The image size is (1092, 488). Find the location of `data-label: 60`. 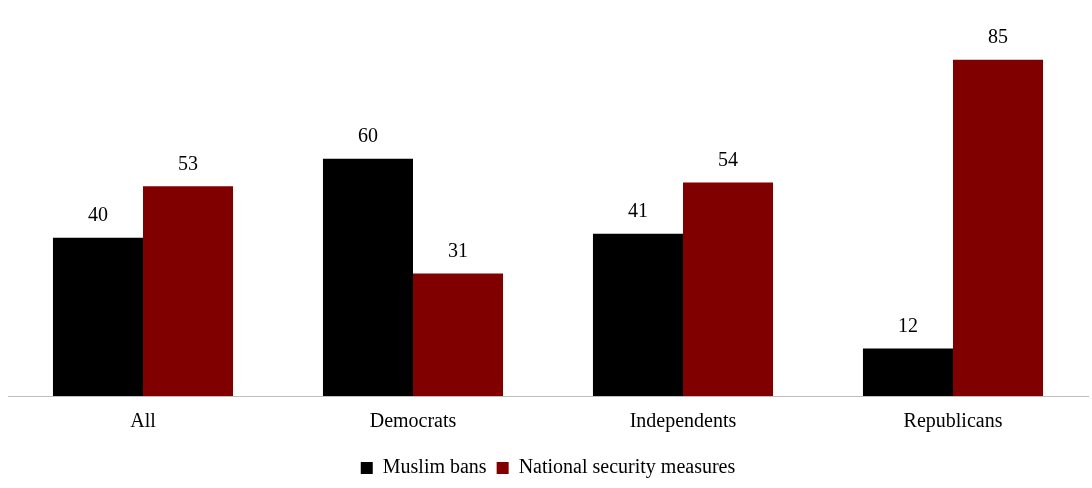

data-label: 60 is located at coordinates (367, 134).